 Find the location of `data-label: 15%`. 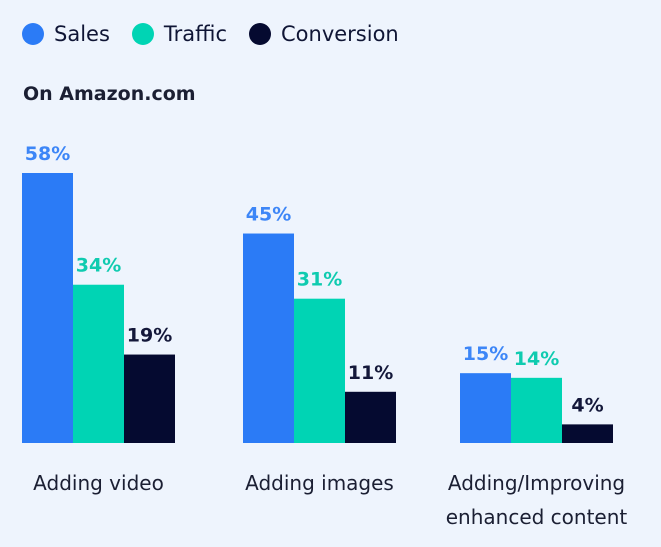

data-label: 15% is located at coordinates (485, 354).